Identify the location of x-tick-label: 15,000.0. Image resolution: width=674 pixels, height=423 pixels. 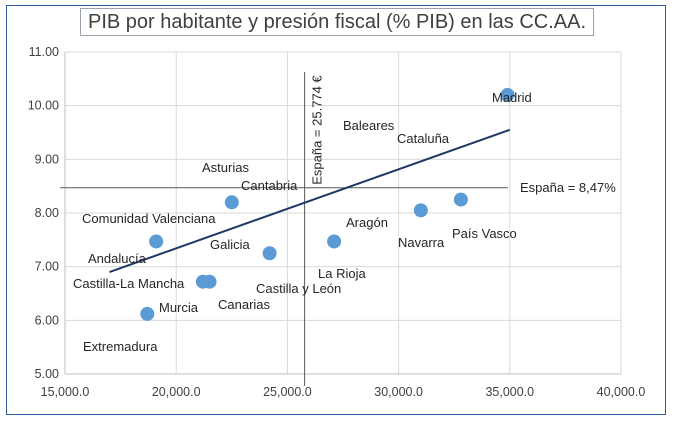
(65, 392).